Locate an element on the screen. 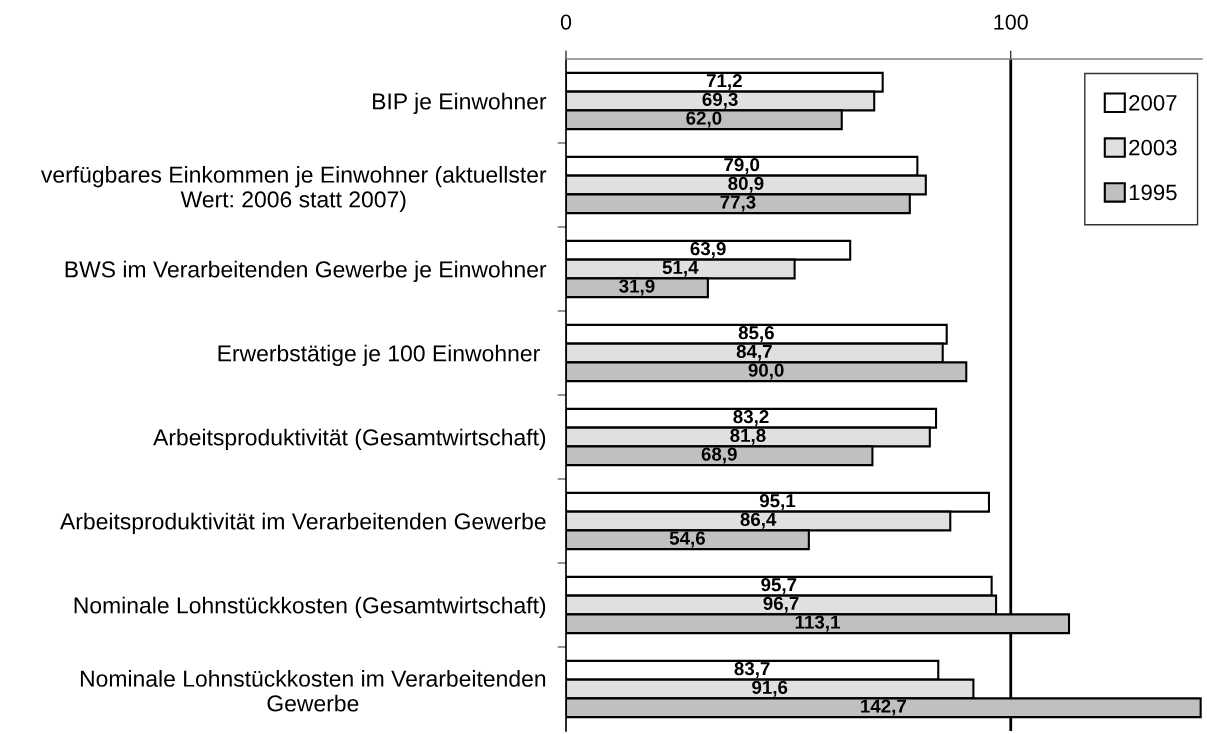 This screenshot has width=1207, height=734. data-label: 77,3 is located at coordinates (738, 203).